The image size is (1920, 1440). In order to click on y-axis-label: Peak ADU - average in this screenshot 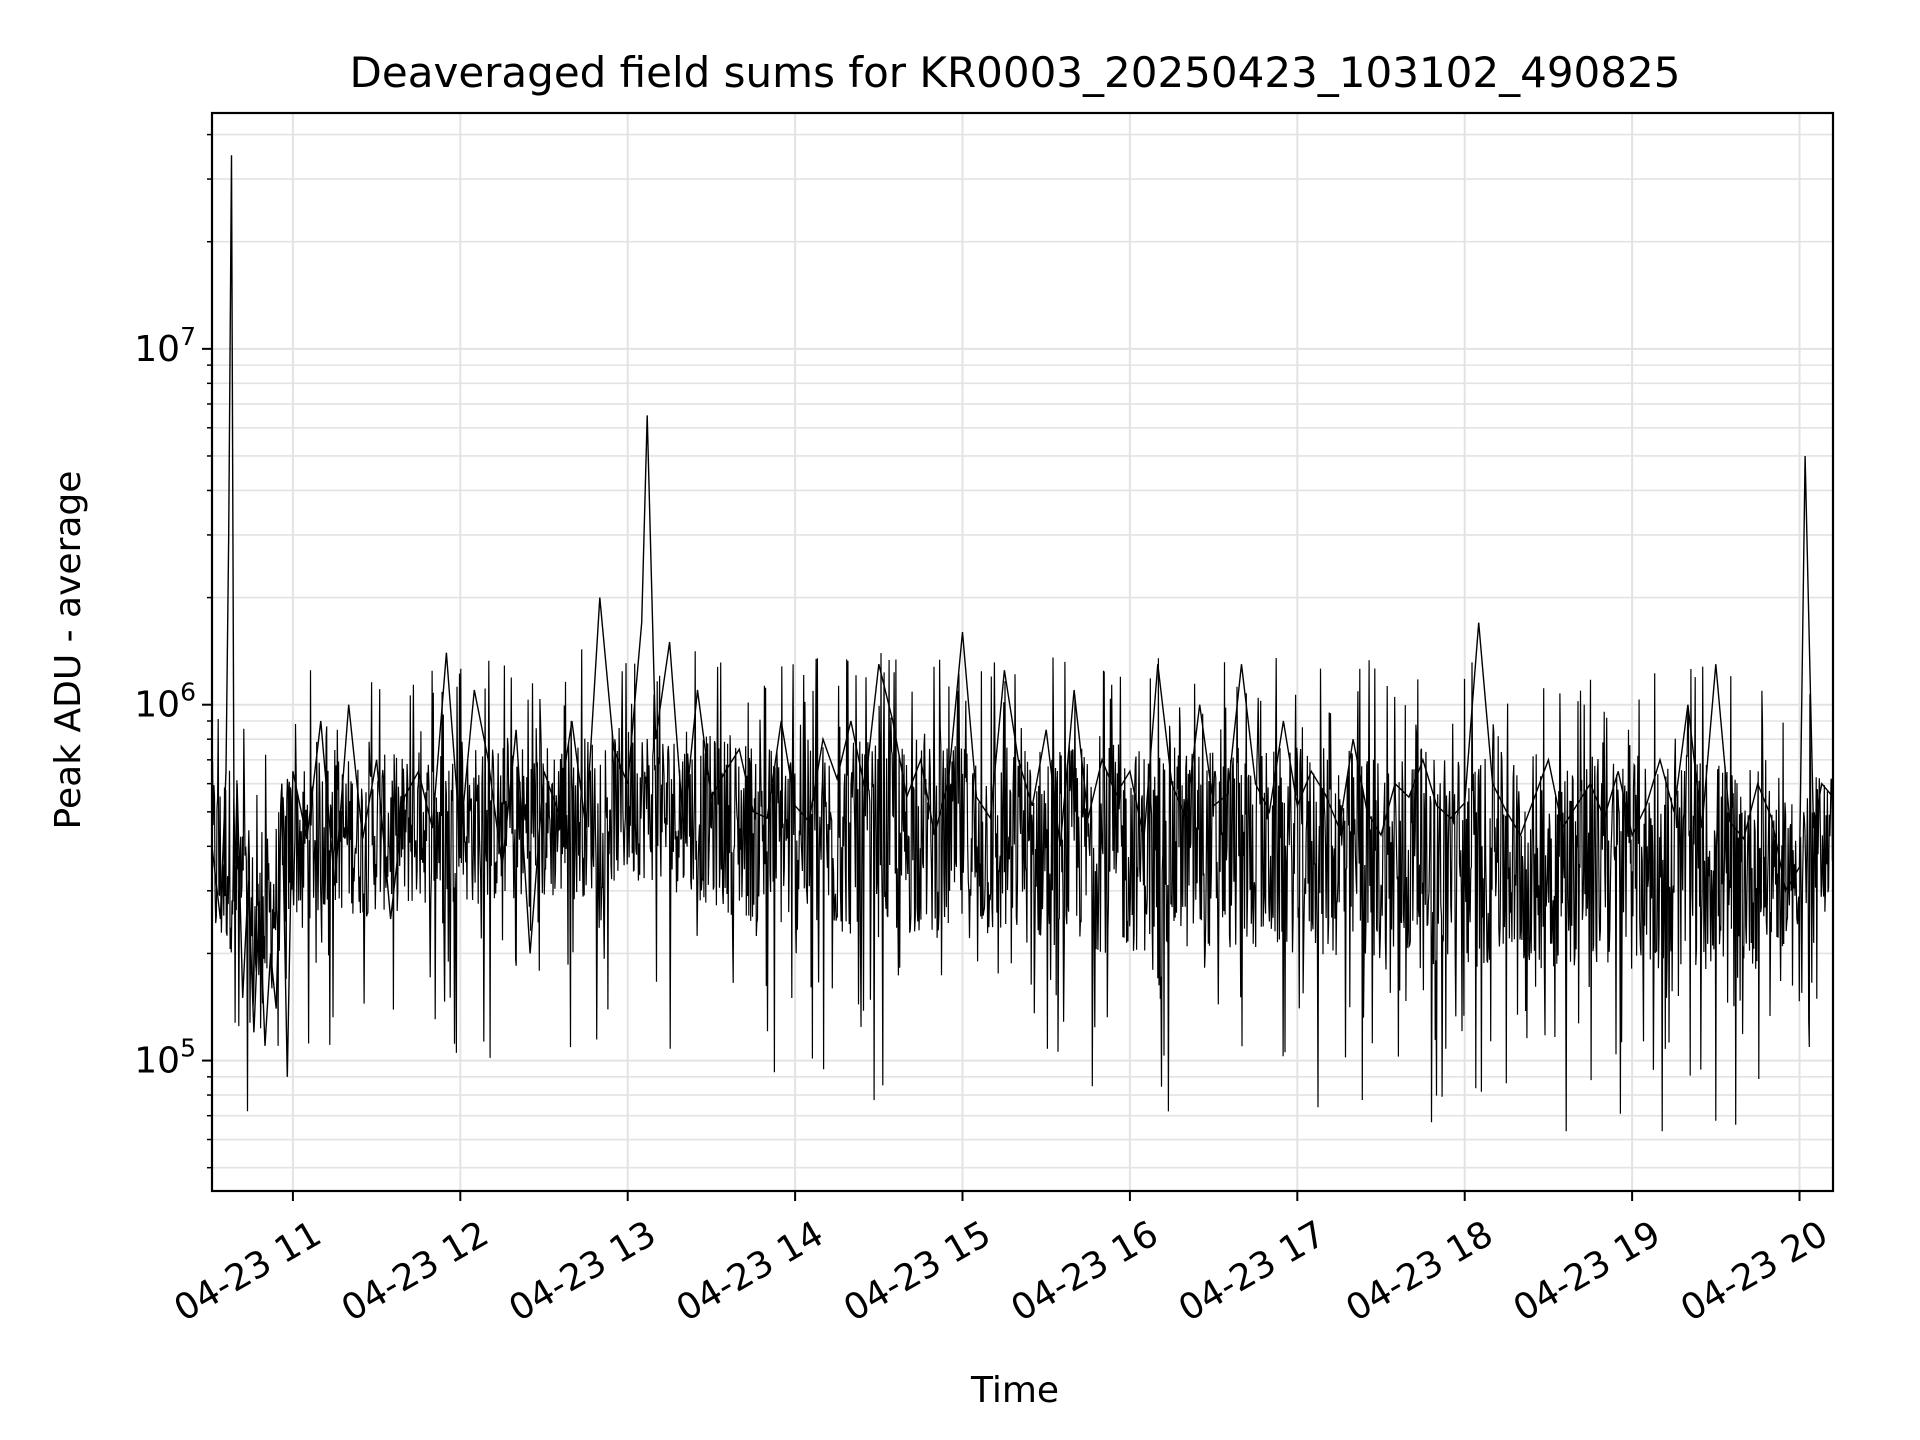, I will do `click(68, 650)`.